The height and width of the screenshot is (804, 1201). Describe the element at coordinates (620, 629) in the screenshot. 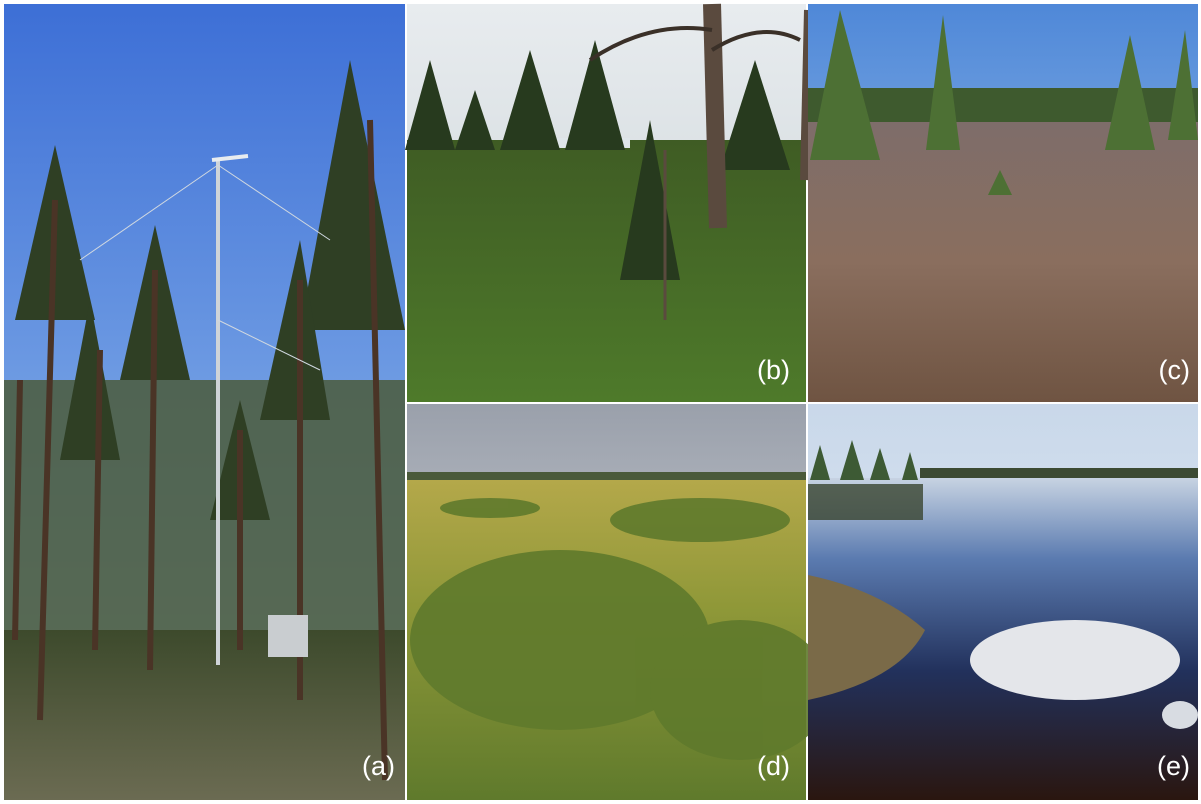

I see `hummocks` at that location.